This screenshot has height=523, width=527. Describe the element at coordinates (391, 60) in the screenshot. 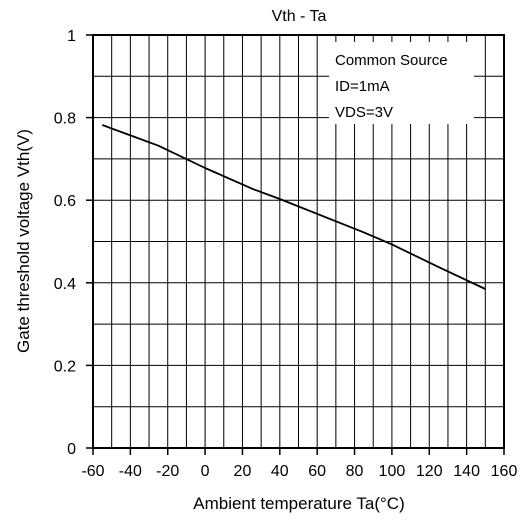

I see `annotation-common-source: Common Source` at that location.